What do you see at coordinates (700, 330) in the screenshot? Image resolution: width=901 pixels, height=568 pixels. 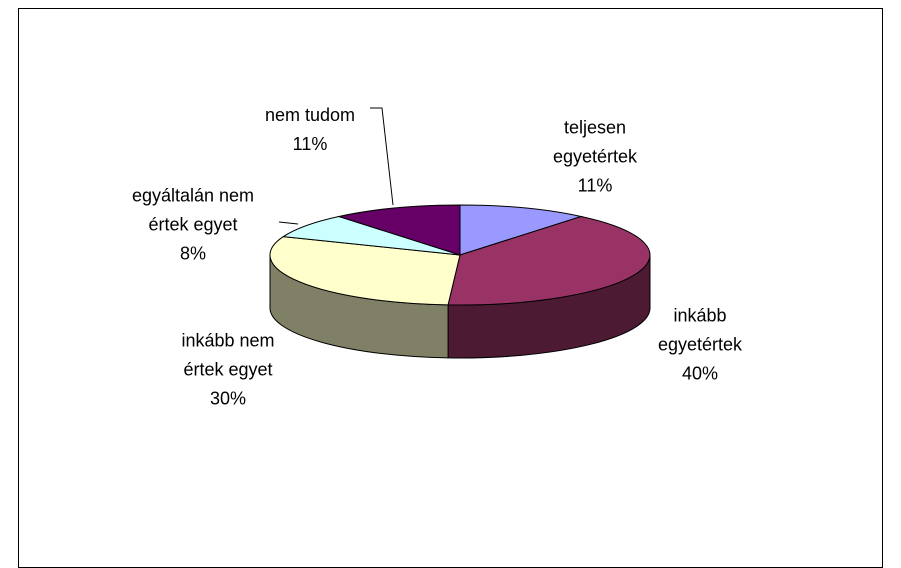 I see `category-label: inkább egyetértek` at bounding box center [700, 330].